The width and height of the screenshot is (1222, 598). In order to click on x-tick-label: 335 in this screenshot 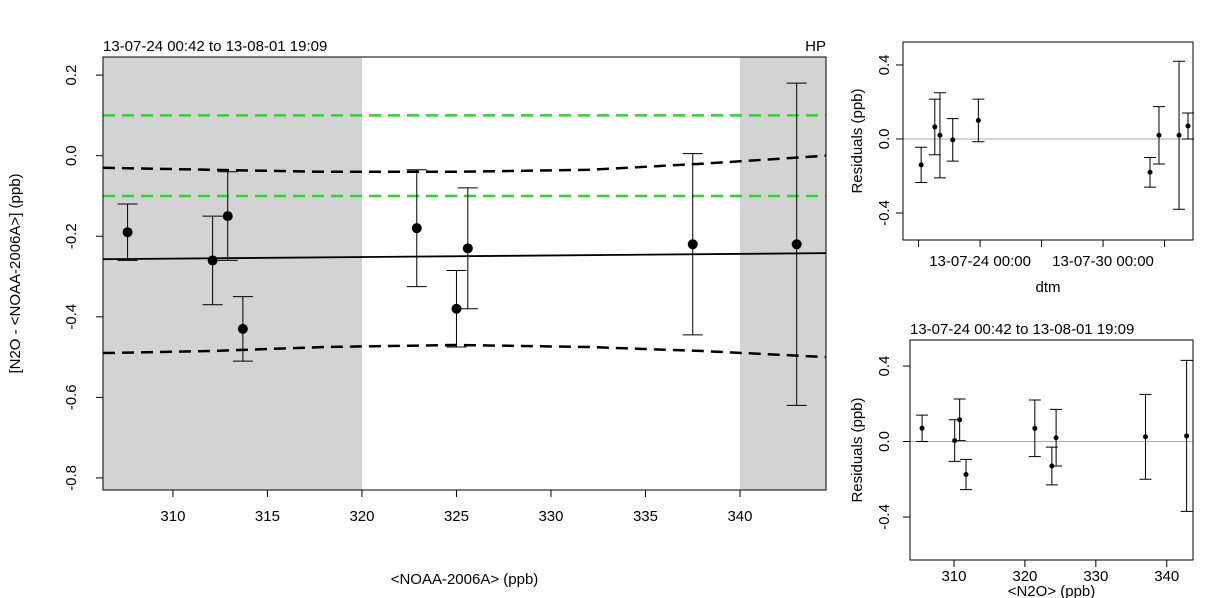, I will do `click(645, 516)`.